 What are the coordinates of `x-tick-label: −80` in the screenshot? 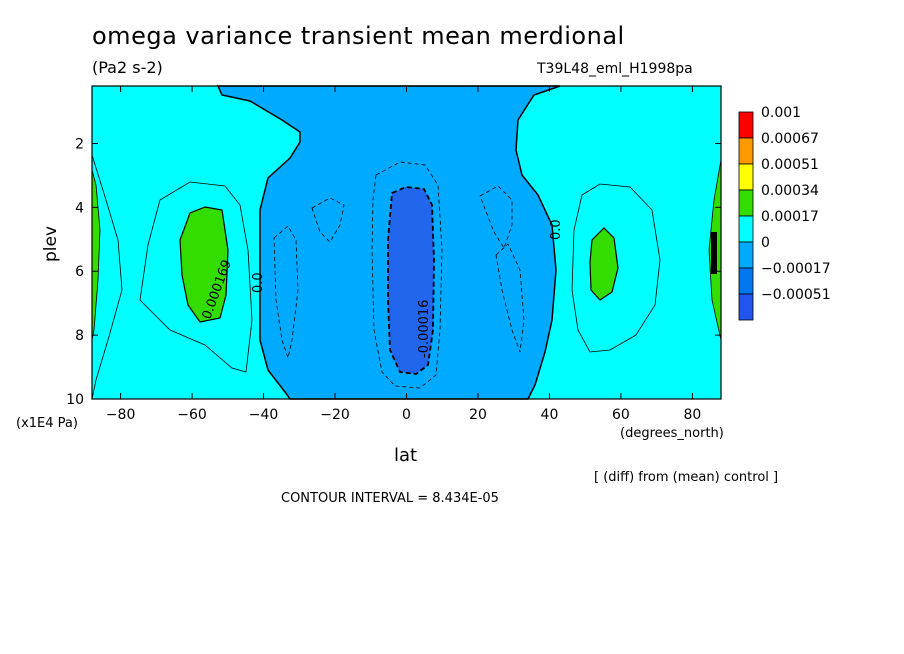 It's located at (121, 415).